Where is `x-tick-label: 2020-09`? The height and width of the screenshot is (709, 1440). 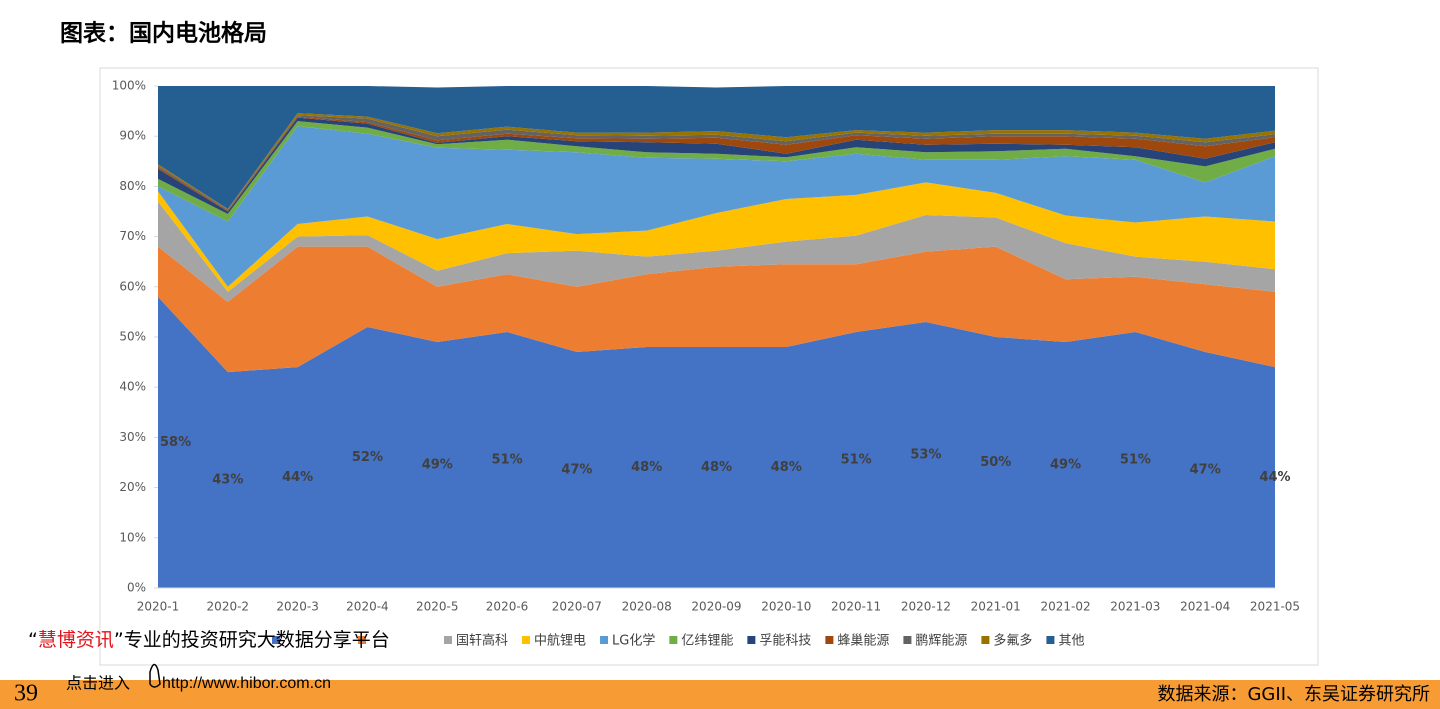
x-tick-label: 2020-09 is located at coordinates (716, 607).